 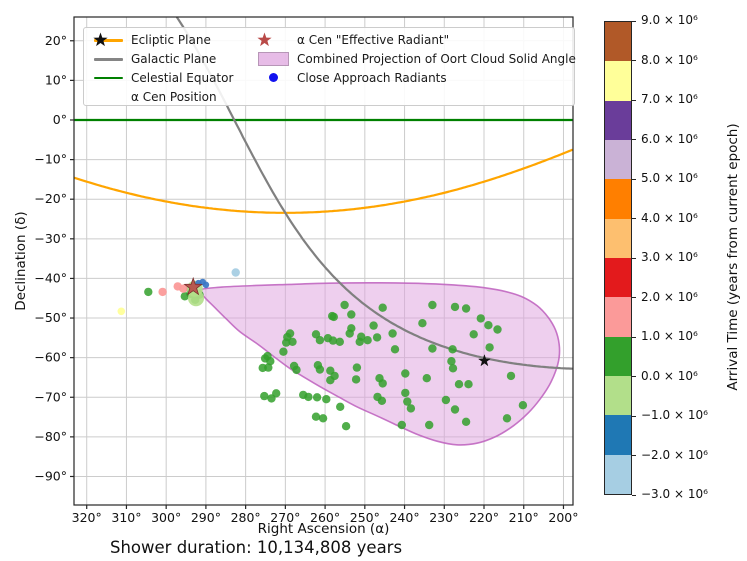 I want to click on colorbar-tick-label: 7.0 × 10⁶, so click(x=669, y=99).